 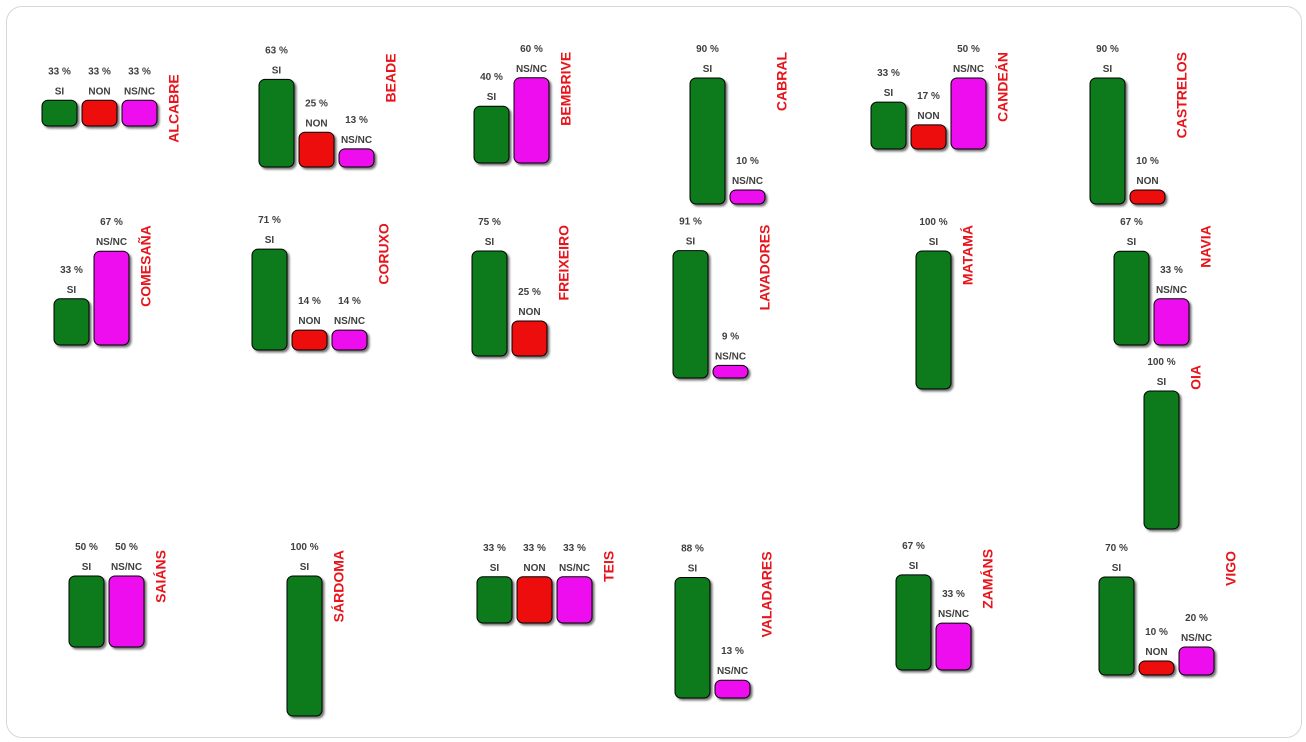 I want to click on bar-matama-si, so click(x=933, y=320).